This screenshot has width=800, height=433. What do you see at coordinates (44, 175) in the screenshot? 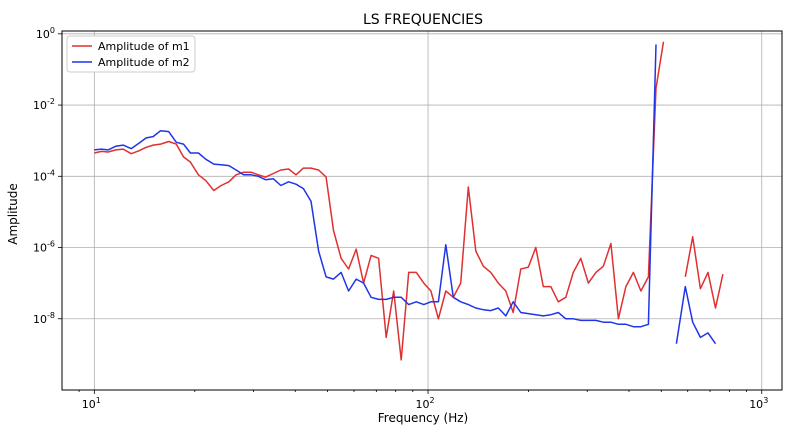
I see `y-tick-label: 10⁻⁴` at bounding box center [44, 175].